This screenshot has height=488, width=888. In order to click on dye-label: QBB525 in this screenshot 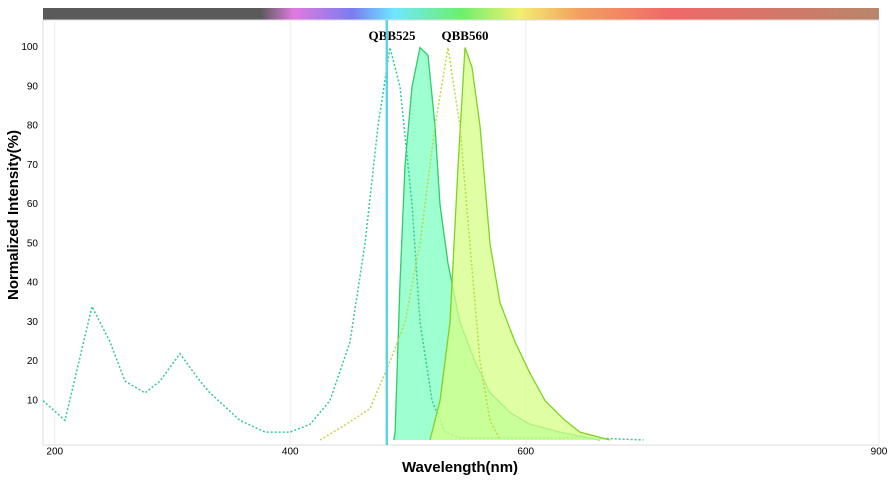, I will do `click(392, 35)`.